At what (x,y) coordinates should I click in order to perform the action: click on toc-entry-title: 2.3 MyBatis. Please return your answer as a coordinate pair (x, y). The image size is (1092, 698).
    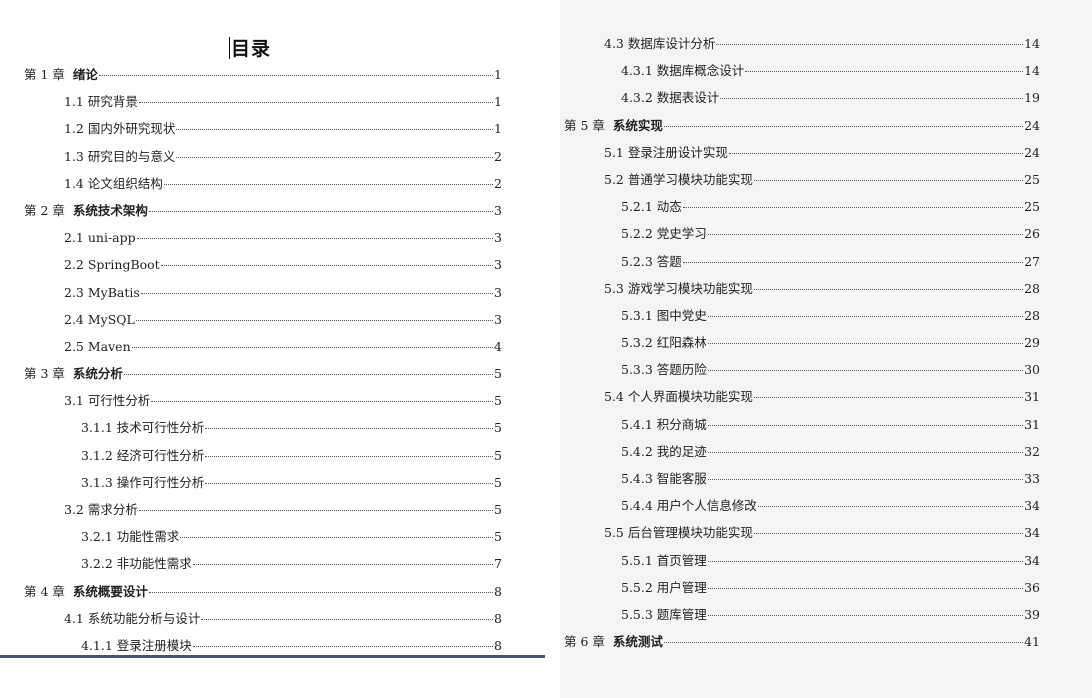
    Looking at the image, I should click on (102, 292).